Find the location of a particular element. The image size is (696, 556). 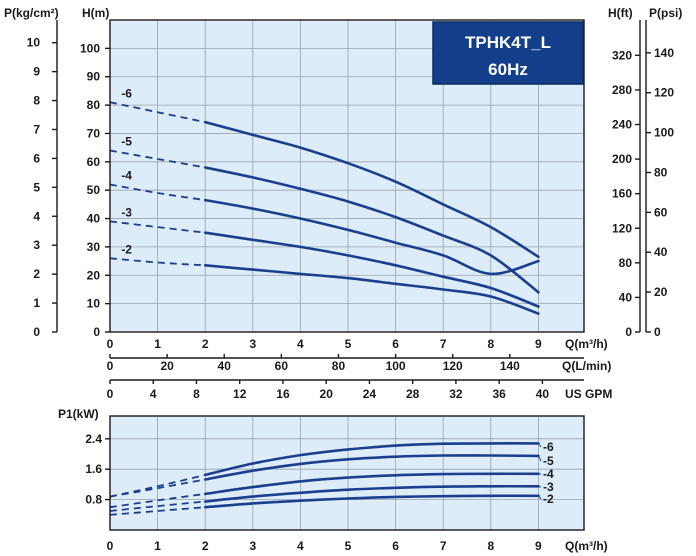

head-curve-label: -3 is located at coordinates (126, 212).